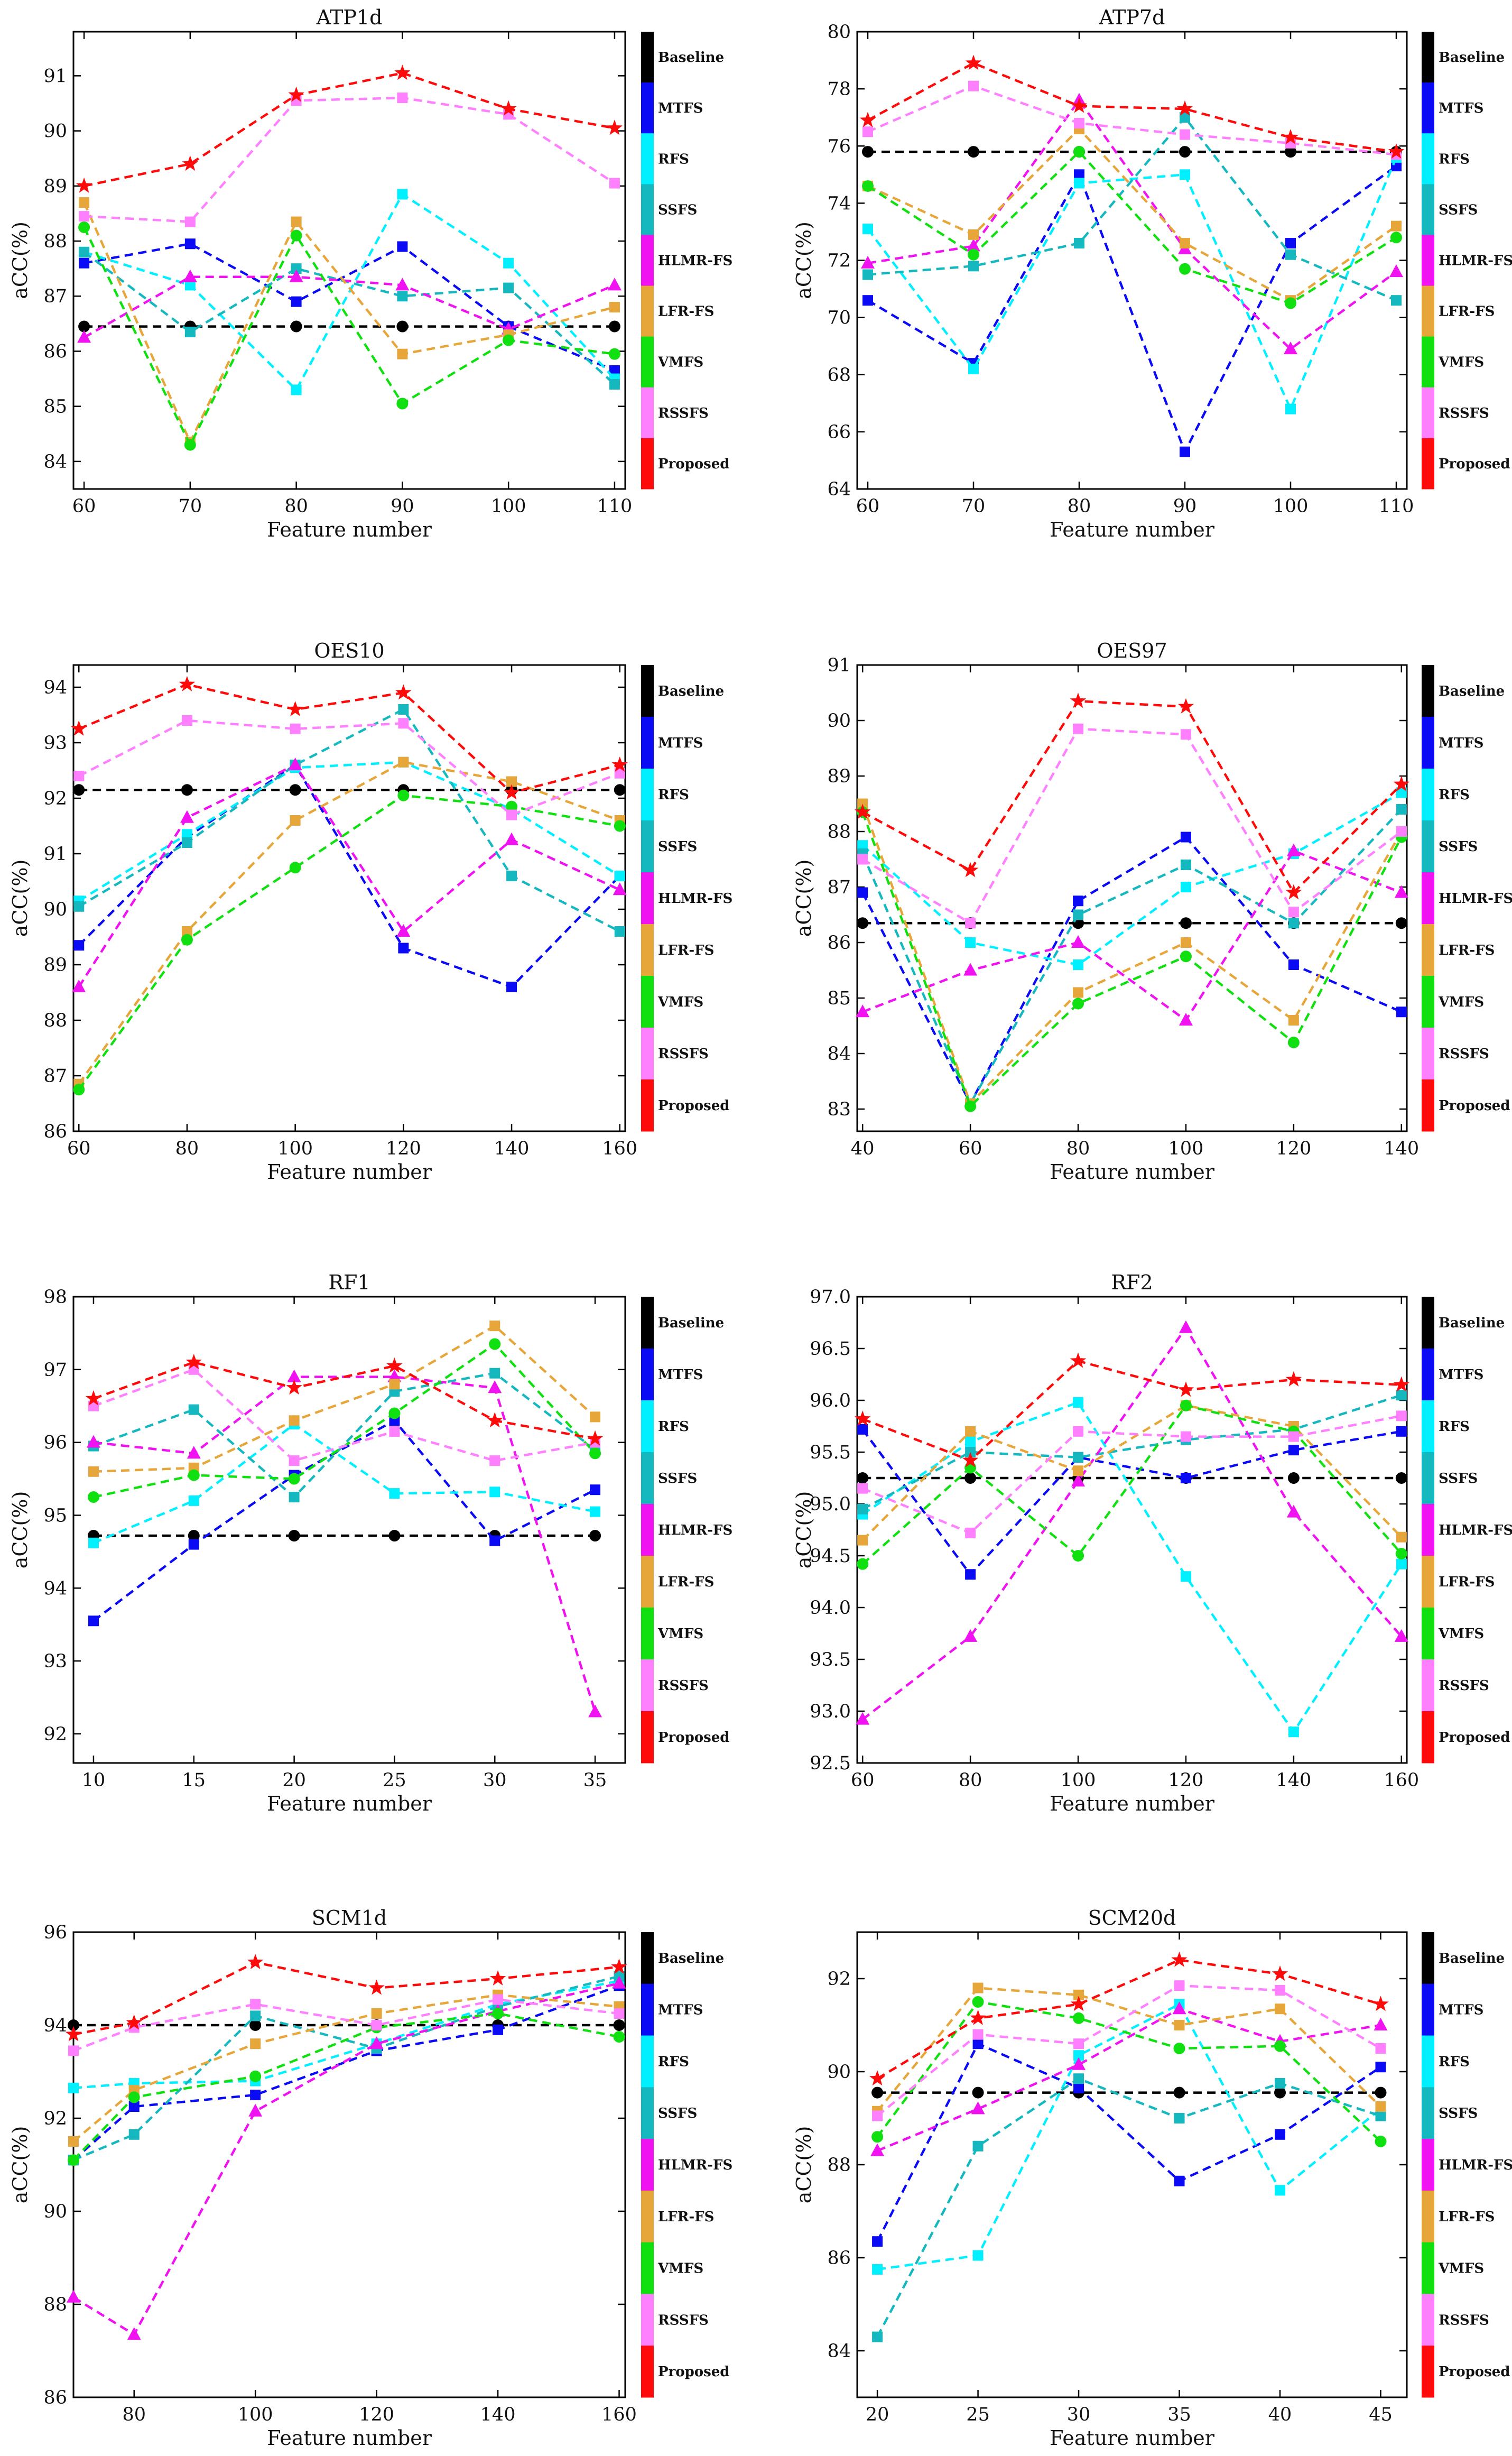 The height and width of the screenshot is (2456, 1512). I want to click on x-tick-label: 140, so click(512, 1148).